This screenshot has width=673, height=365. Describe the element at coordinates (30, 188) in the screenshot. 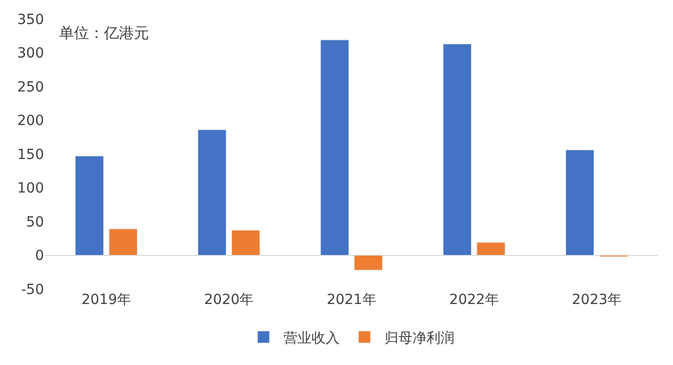

I see `y-tick-label: 100` at that location.